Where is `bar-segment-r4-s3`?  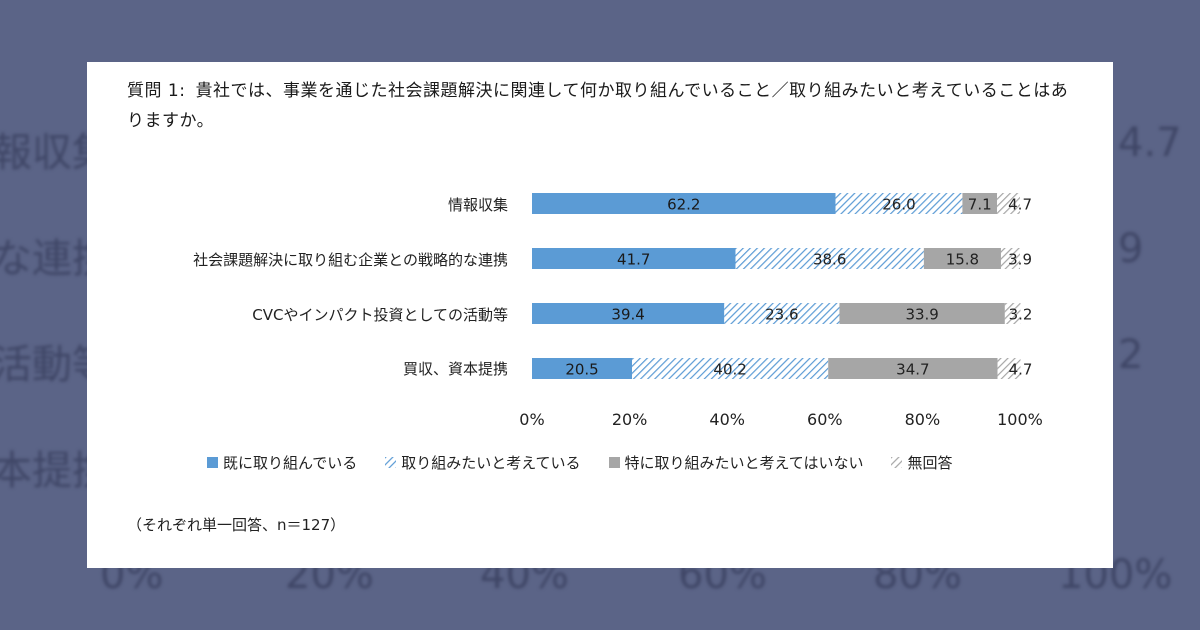 bar-segment-r4-s3 is located at coordinates (913, 368).